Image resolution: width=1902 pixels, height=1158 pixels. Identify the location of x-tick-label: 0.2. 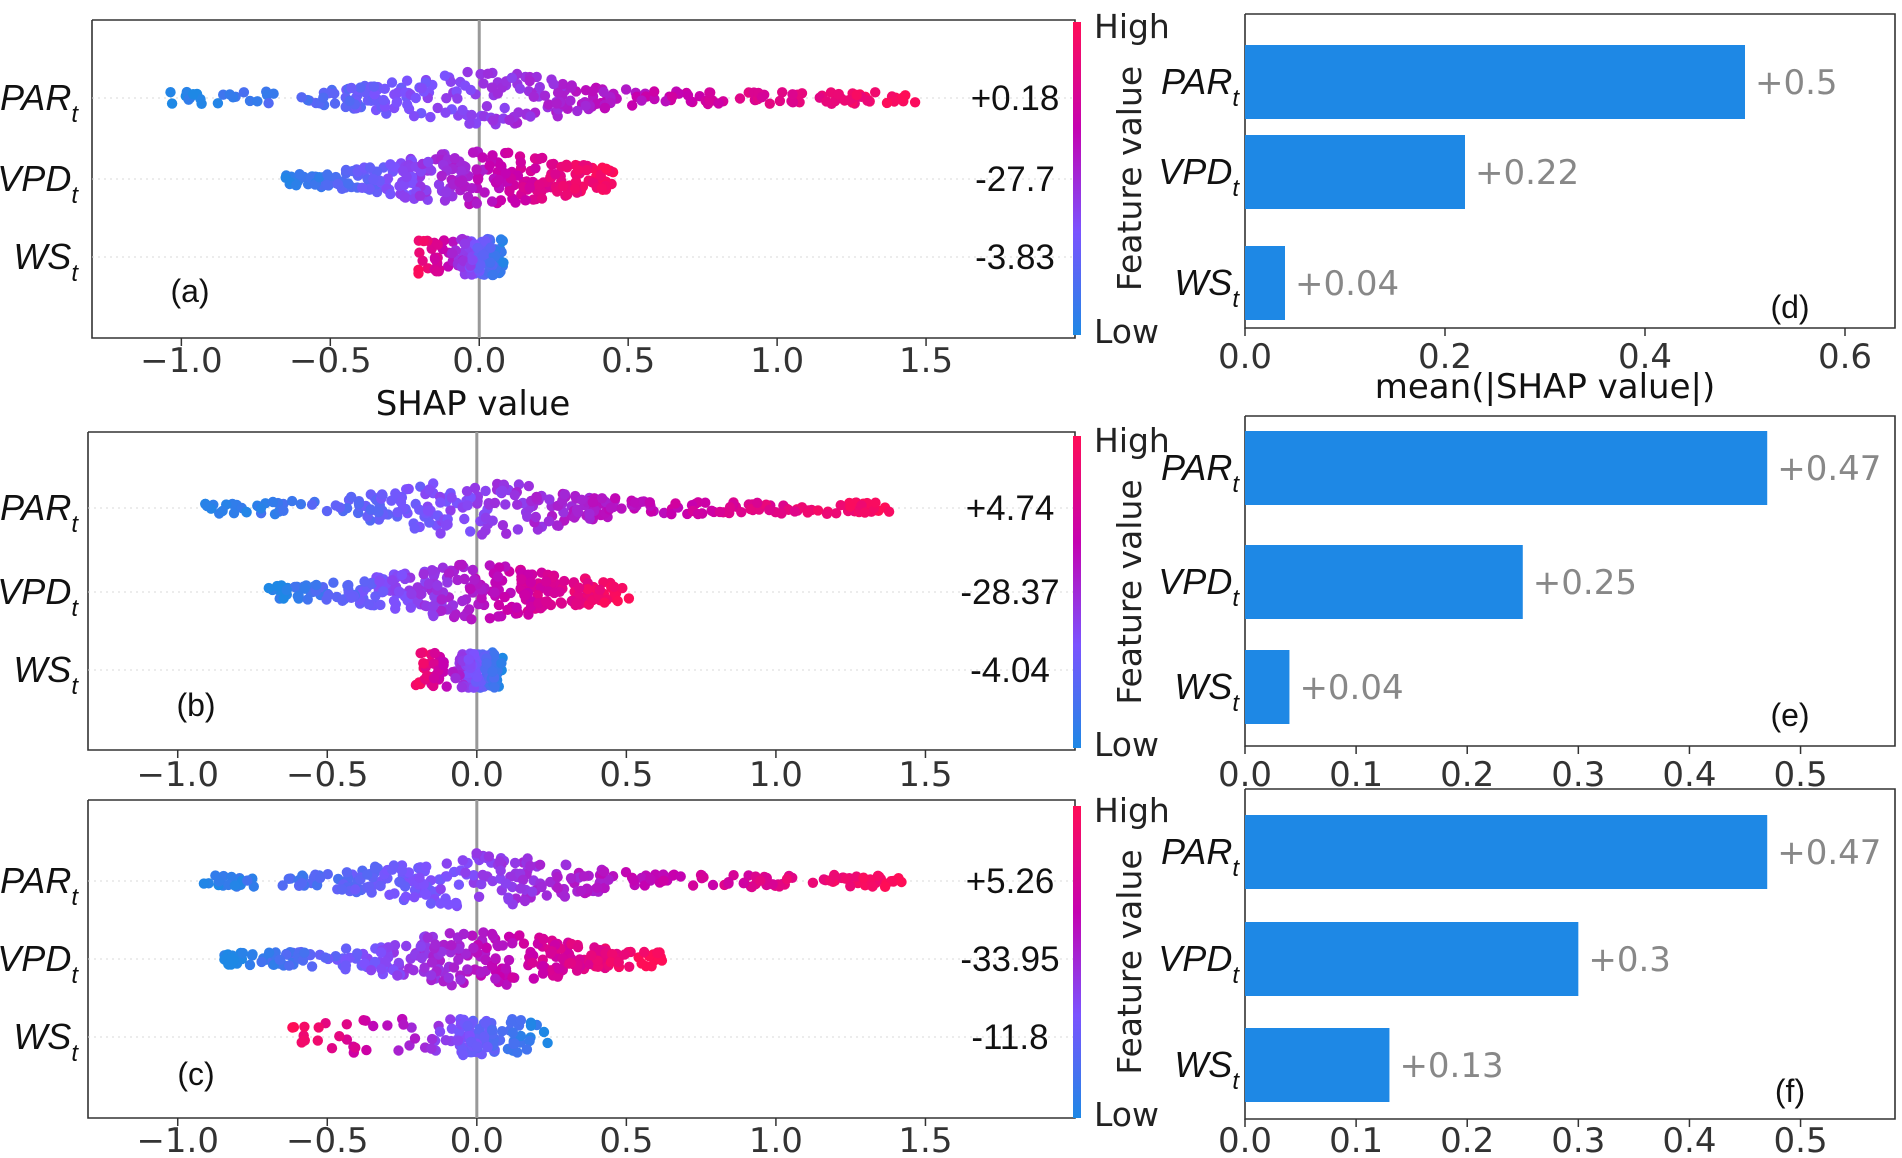
(1445, 357).